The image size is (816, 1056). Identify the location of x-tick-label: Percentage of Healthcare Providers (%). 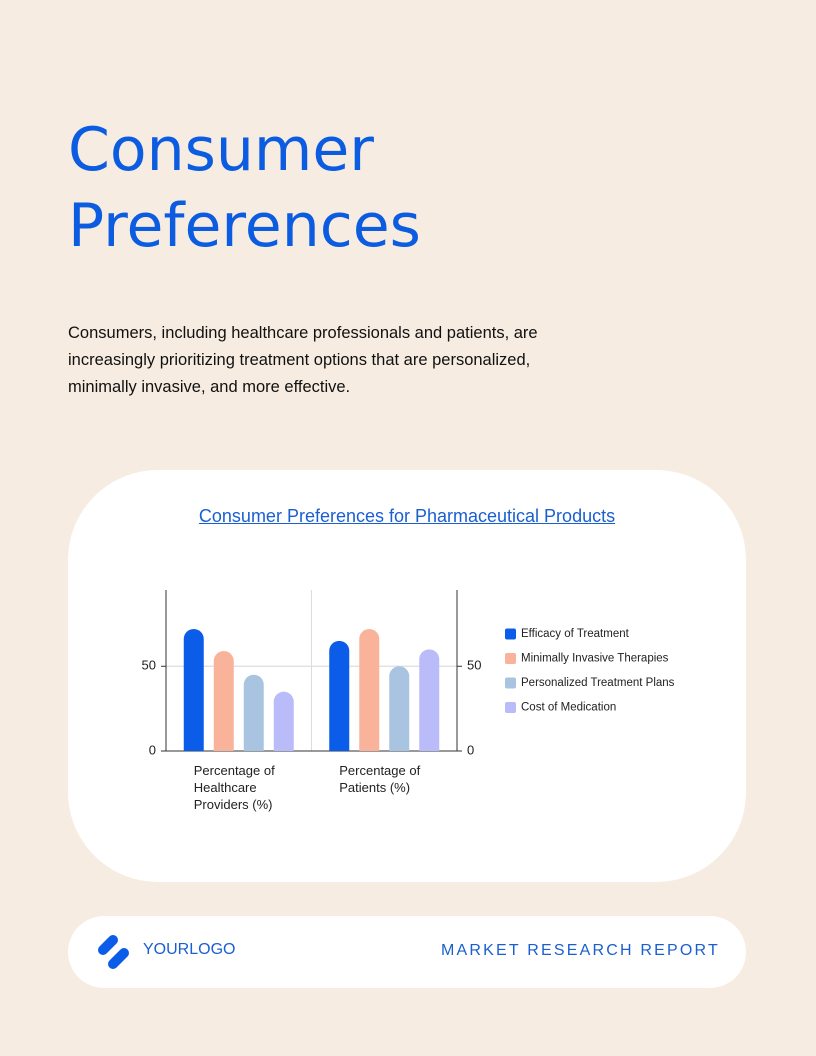
(234, 787).